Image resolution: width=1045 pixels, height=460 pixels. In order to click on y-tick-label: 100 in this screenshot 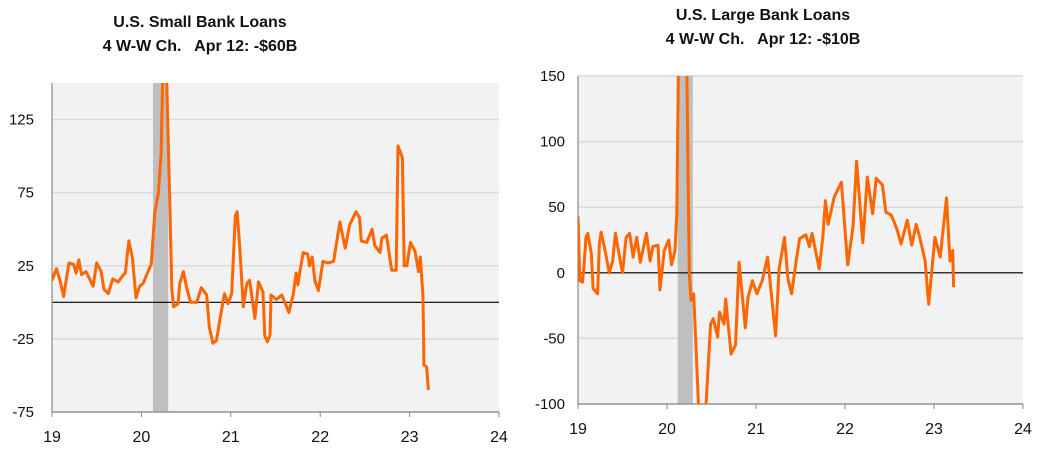, I will do `click(552, 142)`.